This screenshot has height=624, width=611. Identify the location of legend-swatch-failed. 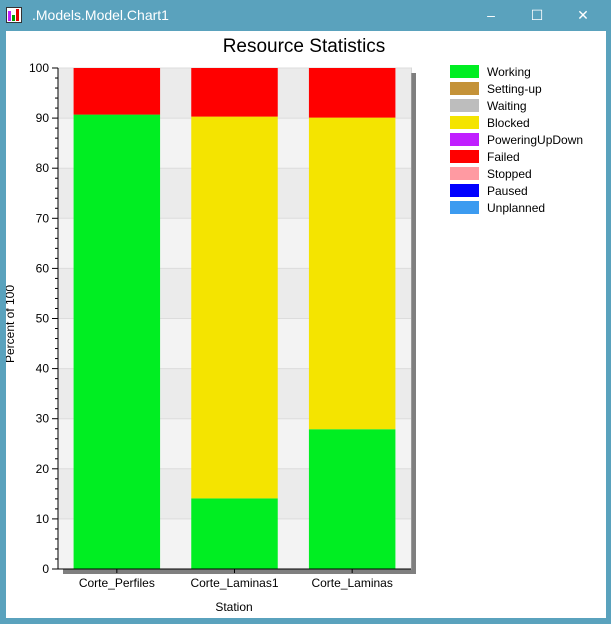
(464, 156).